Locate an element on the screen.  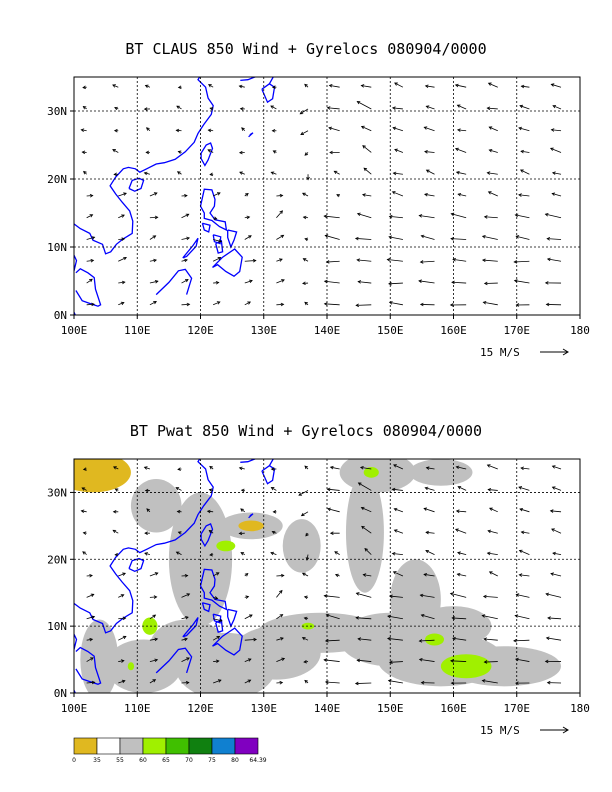
reference-vector-label: 15 M/S is located at coordinates (500, 730).